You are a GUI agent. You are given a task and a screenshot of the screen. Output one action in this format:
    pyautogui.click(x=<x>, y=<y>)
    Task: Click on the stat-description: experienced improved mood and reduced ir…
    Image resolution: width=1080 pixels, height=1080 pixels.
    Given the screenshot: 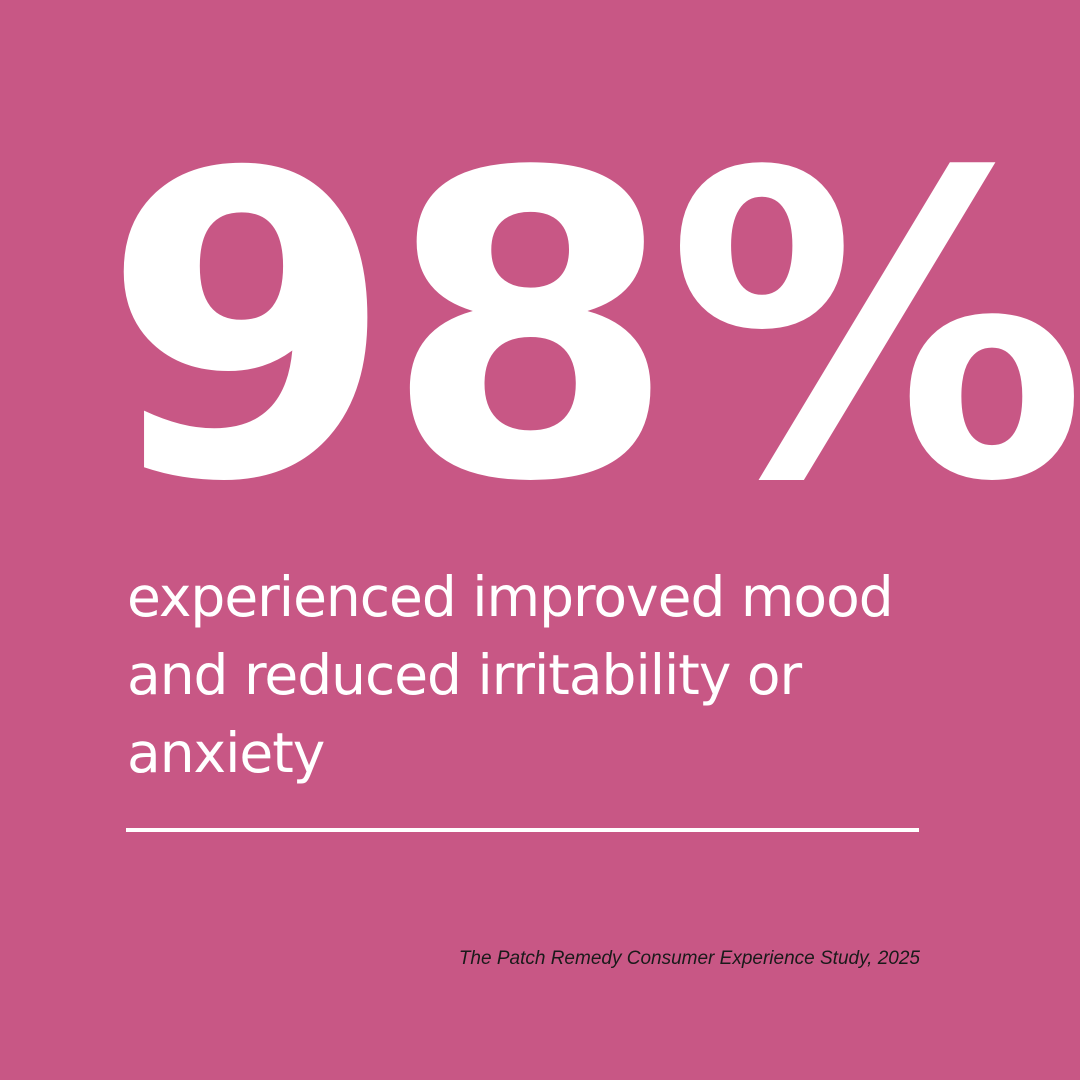 What is the action you would take?
    pyautogui.click(x=510, y=675)
    